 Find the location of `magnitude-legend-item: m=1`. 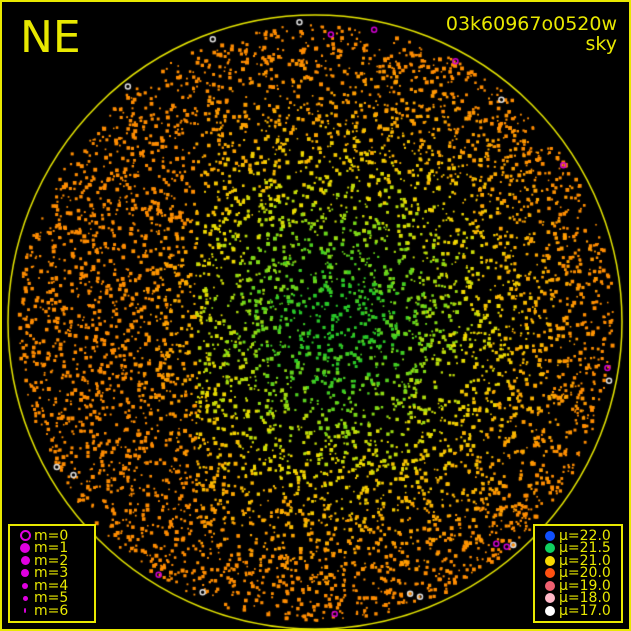

magnitude-legend-item: m=1 is located at coordinates (51, 548).